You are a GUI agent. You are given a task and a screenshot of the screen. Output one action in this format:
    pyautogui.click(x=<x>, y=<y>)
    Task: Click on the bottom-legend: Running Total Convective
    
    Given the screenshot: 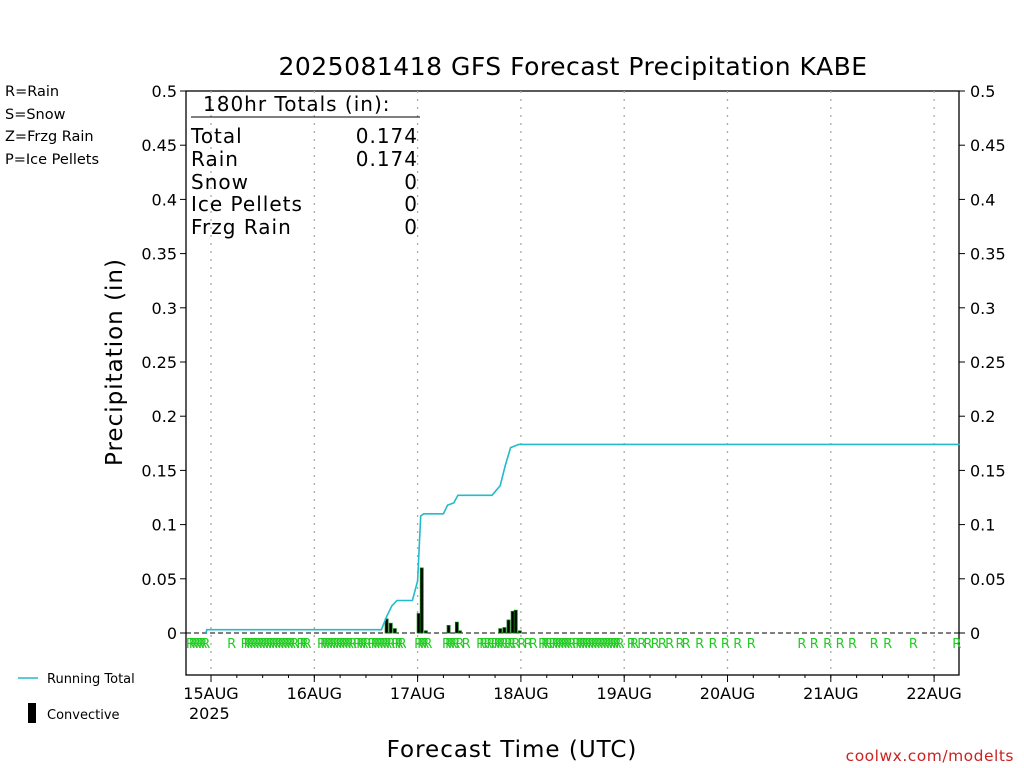 What is the action you would take?
    pyautogui.click(x=76, y=697)
    